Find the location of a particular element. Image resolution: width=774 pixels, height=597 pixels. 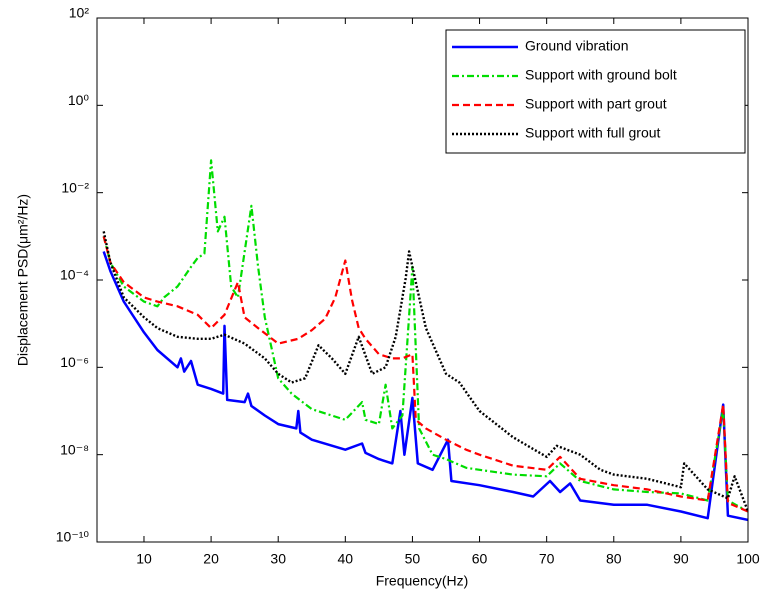

y-axis-label: Displacement PSD(μm²/Hz) is located at coordinates (23, 280).